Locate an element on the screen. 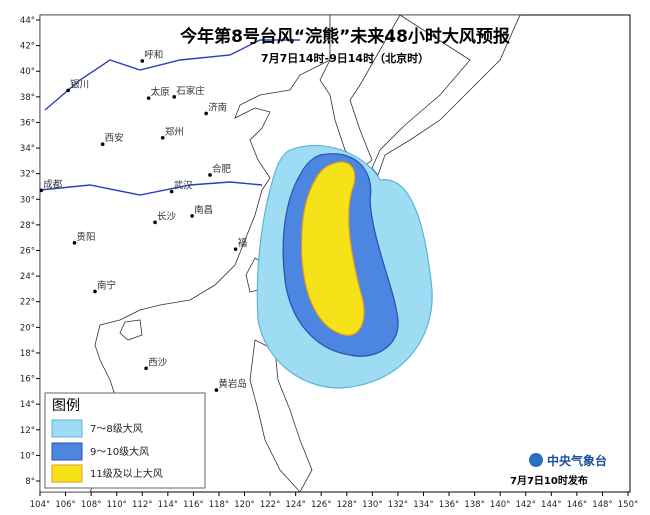  city-label: 福 is located at coordinates (243, 243).